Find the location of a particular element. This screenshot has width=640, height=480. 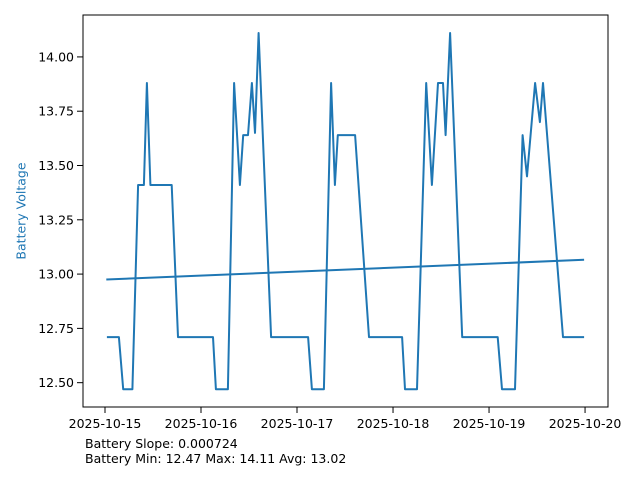

annotation-battery-min-max-avg: Battery Min: 12.47 Max: 14.11 Avg: 13.02 is located at coordinates (216, 458).